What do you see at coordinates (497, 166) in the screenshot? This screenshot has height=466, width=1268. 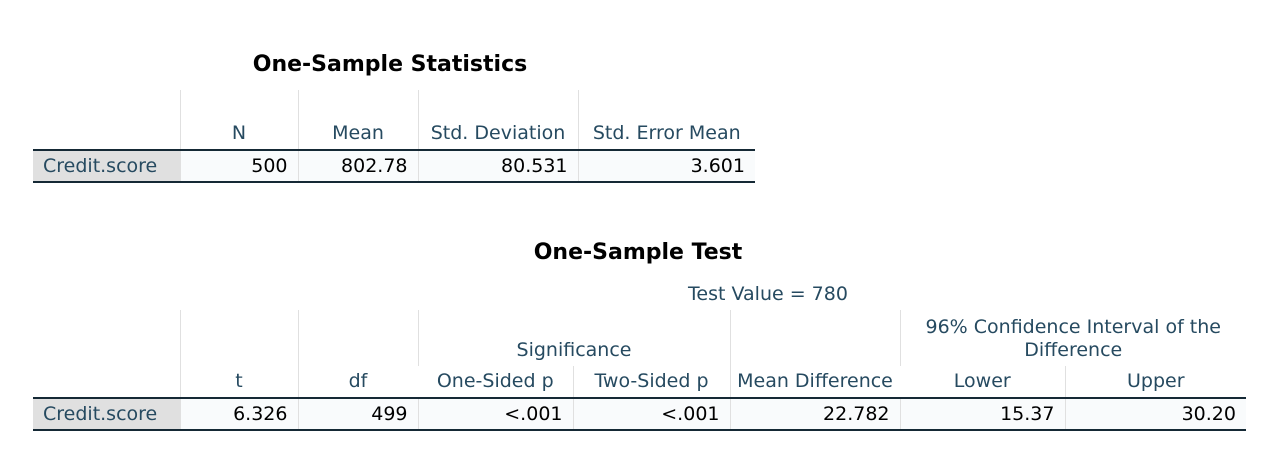 I see `cell-std-deviation: 80.531` at bounding box center [497, 166].